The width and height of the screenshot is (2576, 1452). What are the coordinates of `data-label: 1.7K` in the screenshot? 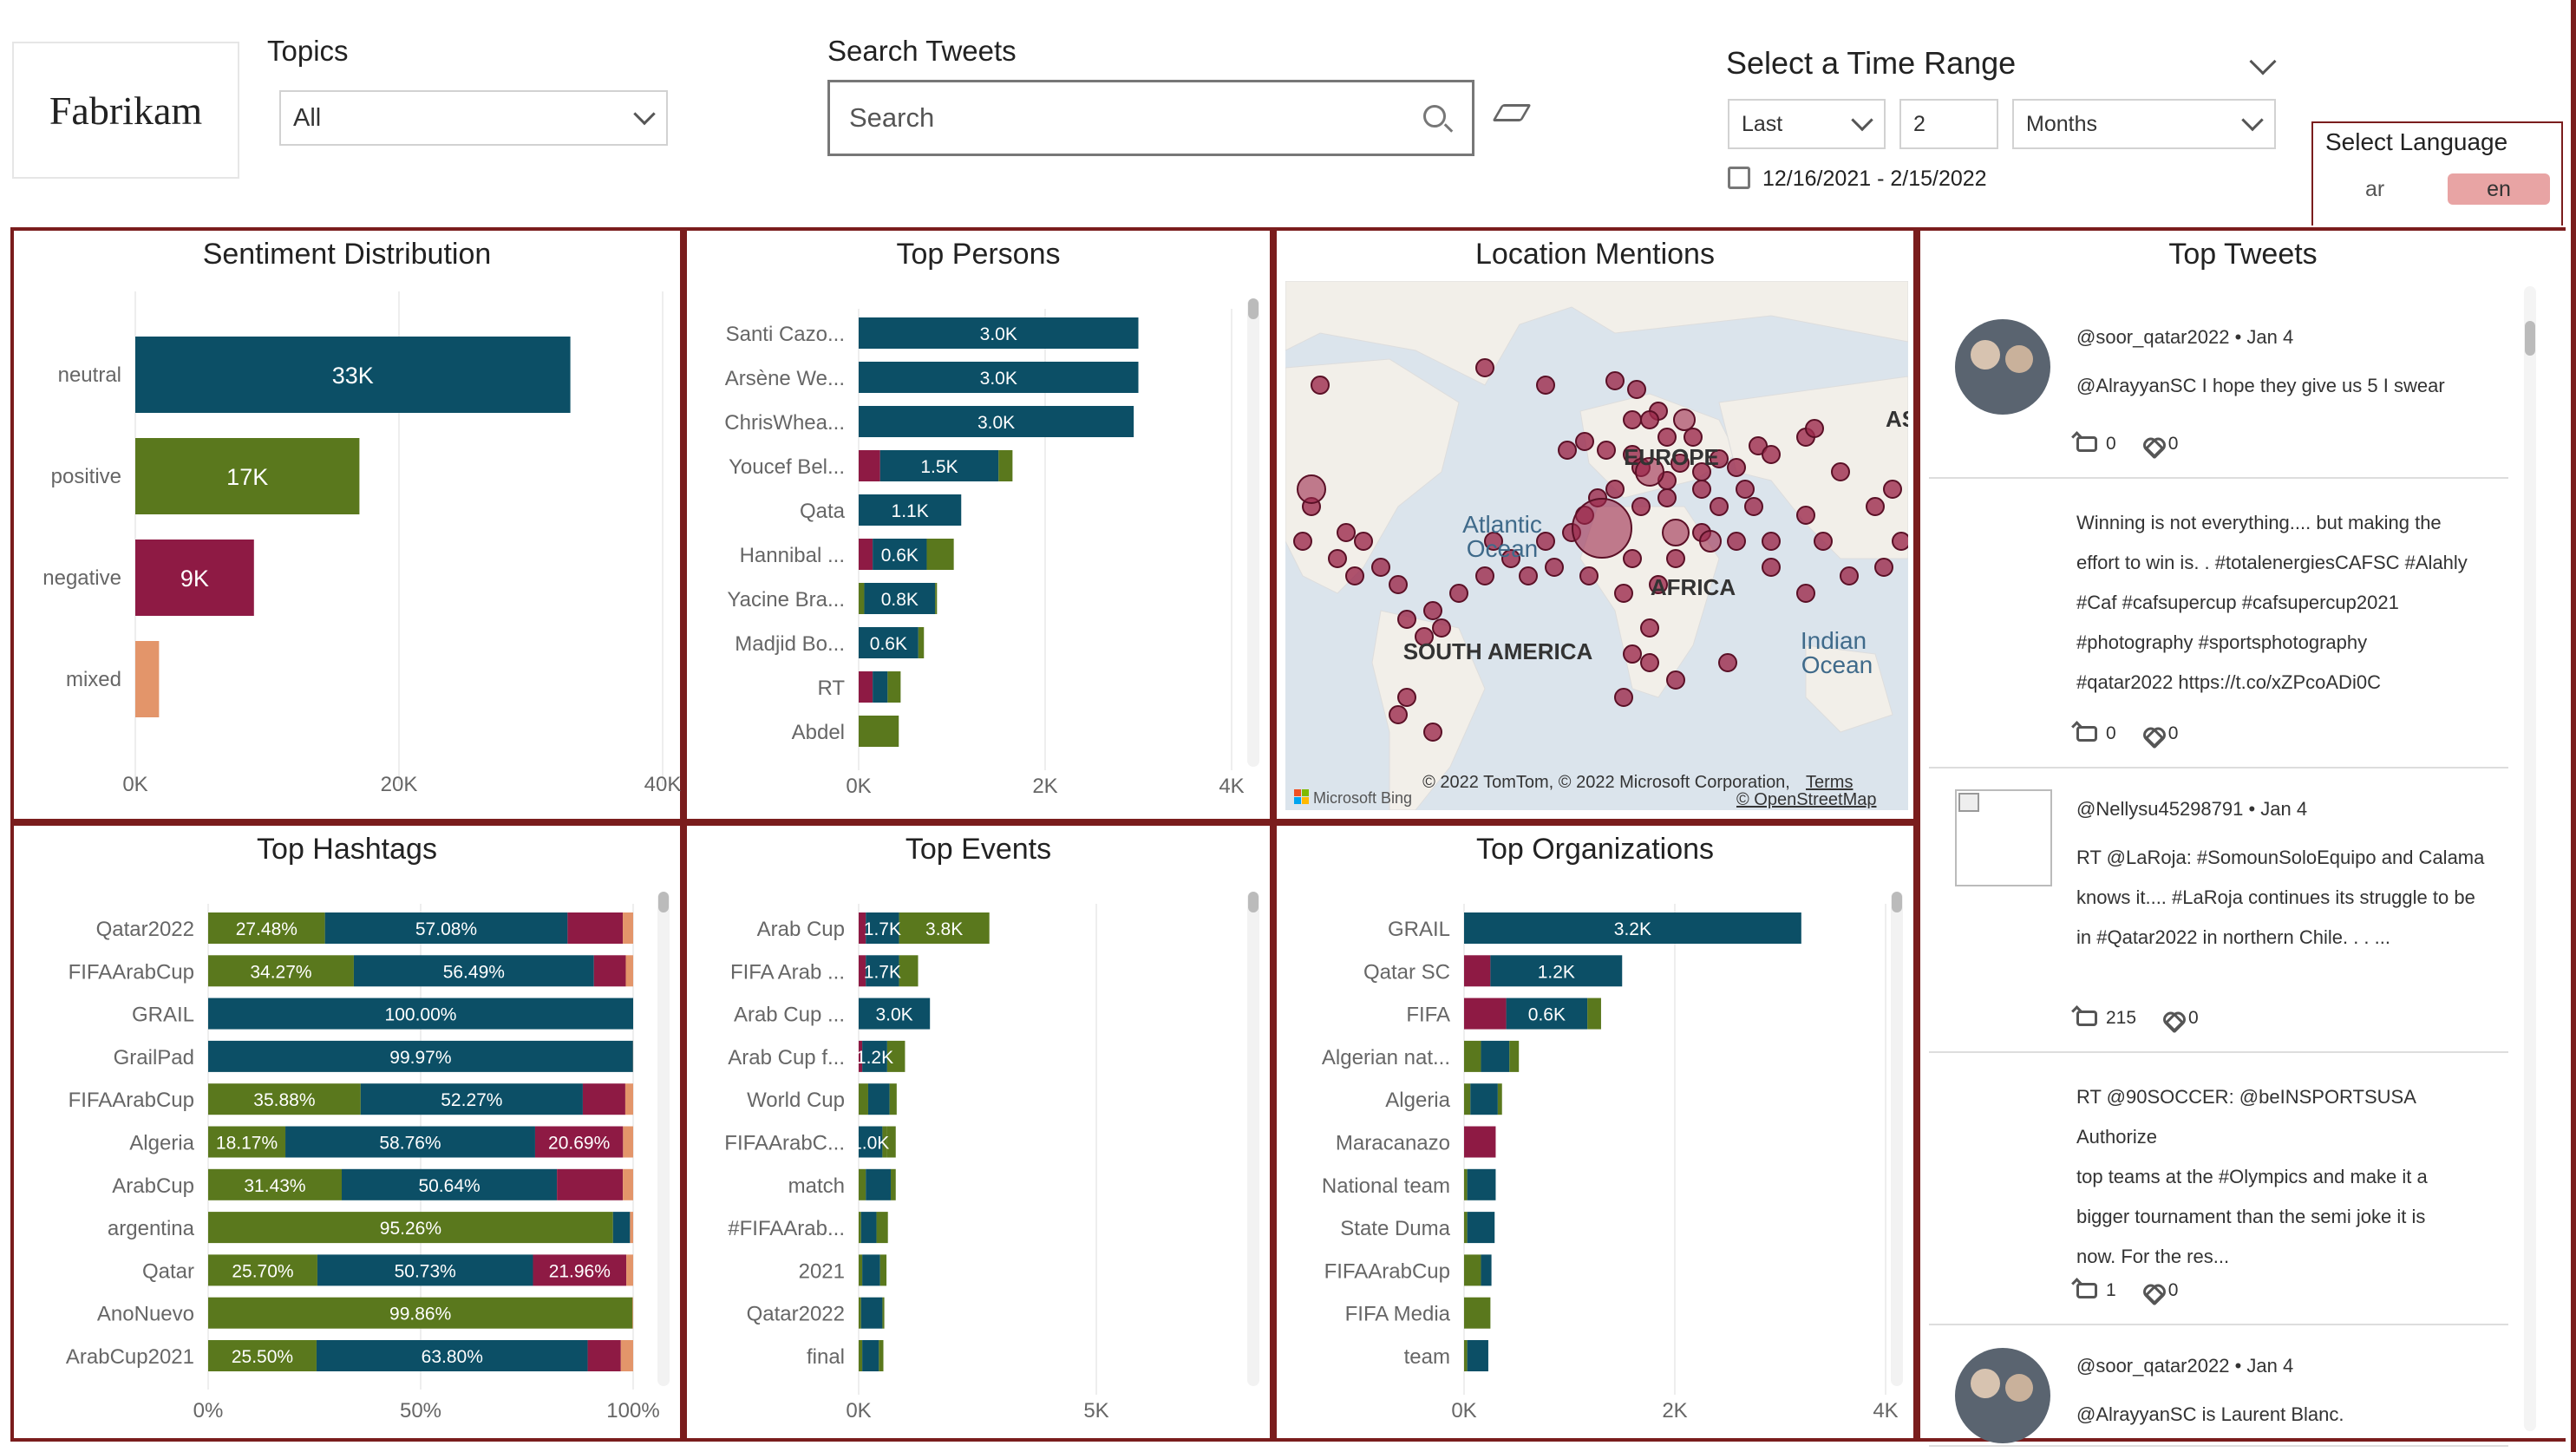 It's located at (882, 929).